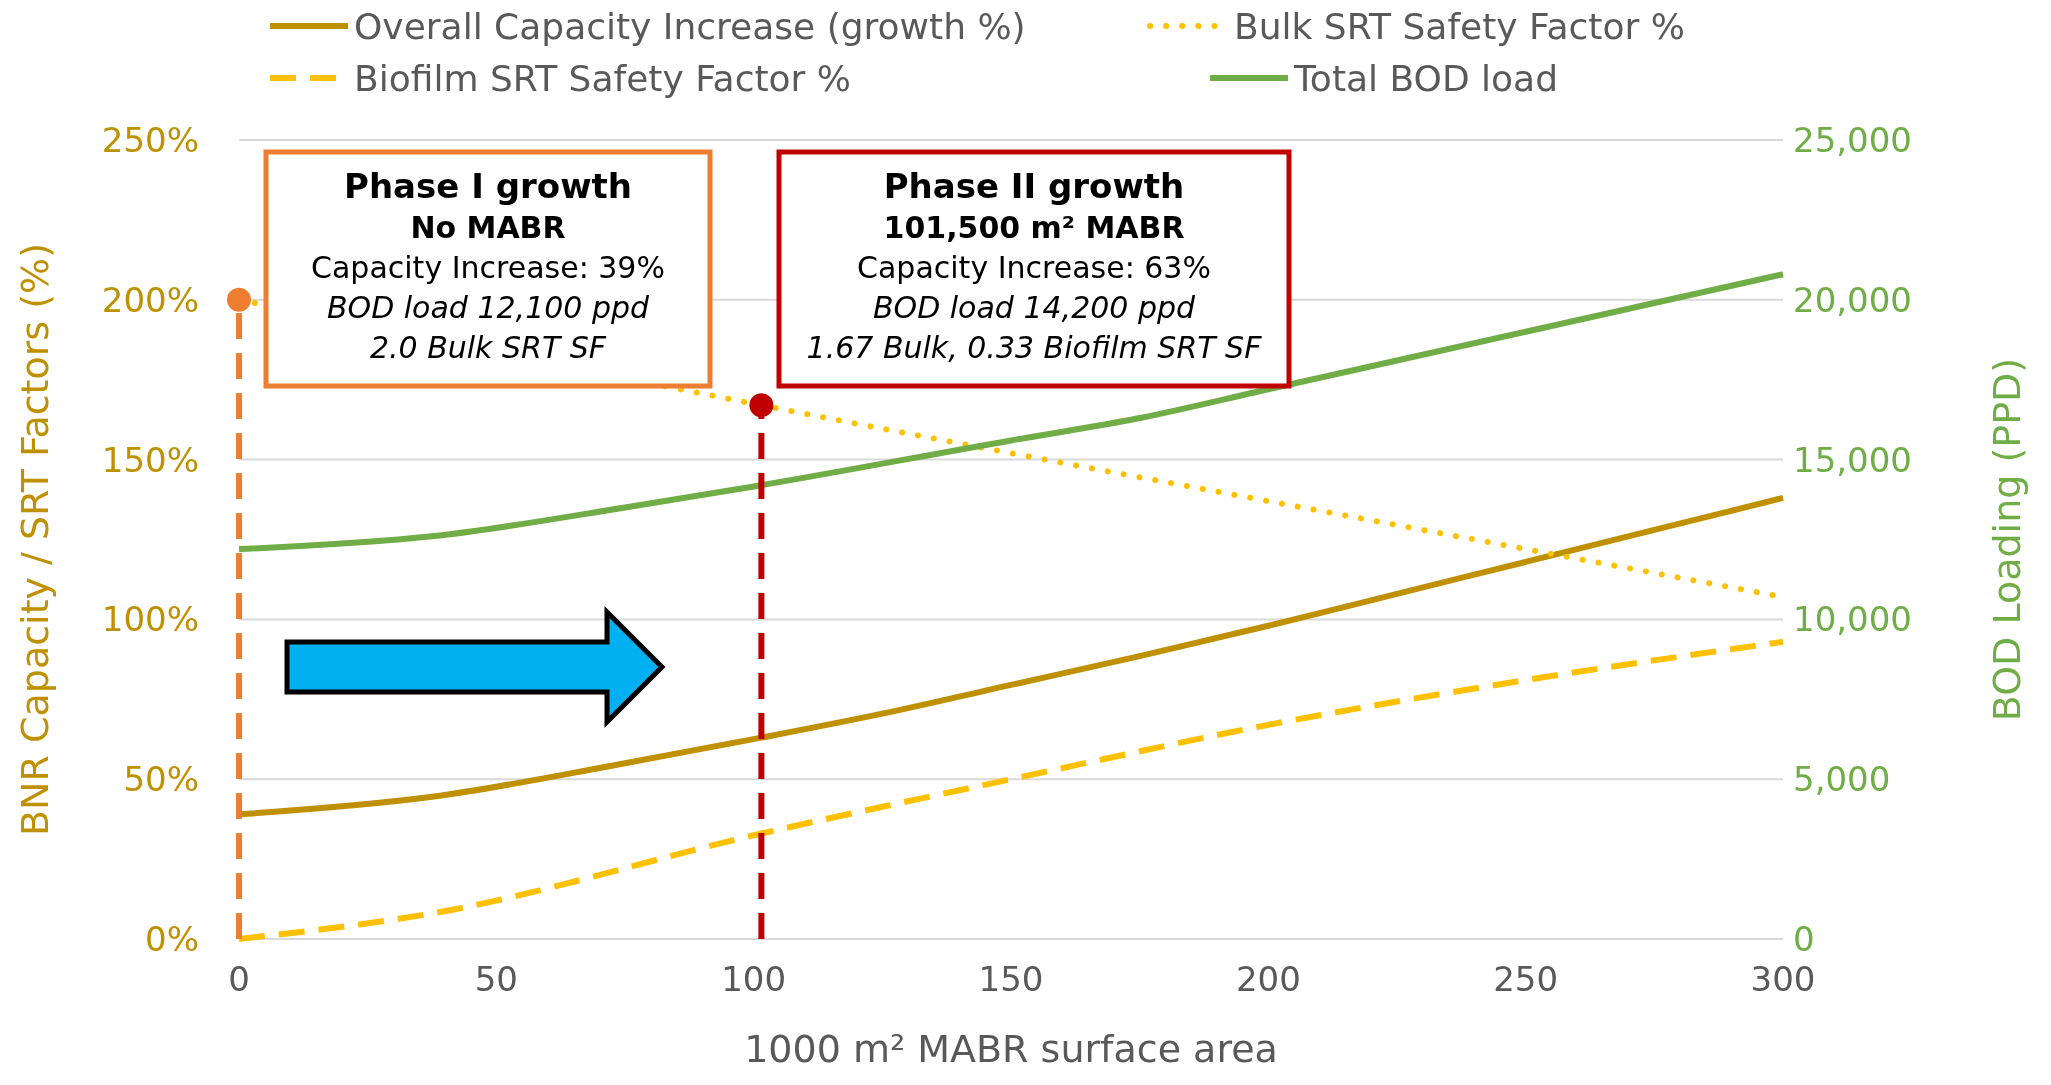  What do you see at coordinates (1842, 779) in the screenshot?
I see `y2-tick-label: 5,000` at bounding box center [1842, 779].